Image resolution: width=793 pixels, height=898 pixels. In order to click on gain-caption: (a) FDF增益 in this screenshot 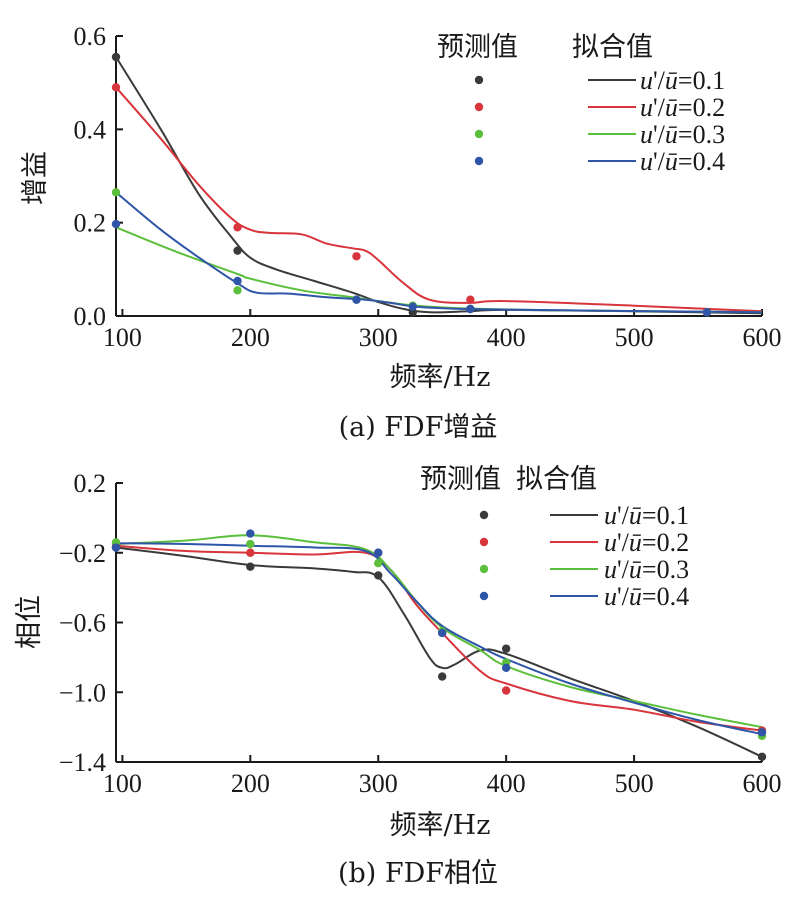, I will do `click(418, 427)`.